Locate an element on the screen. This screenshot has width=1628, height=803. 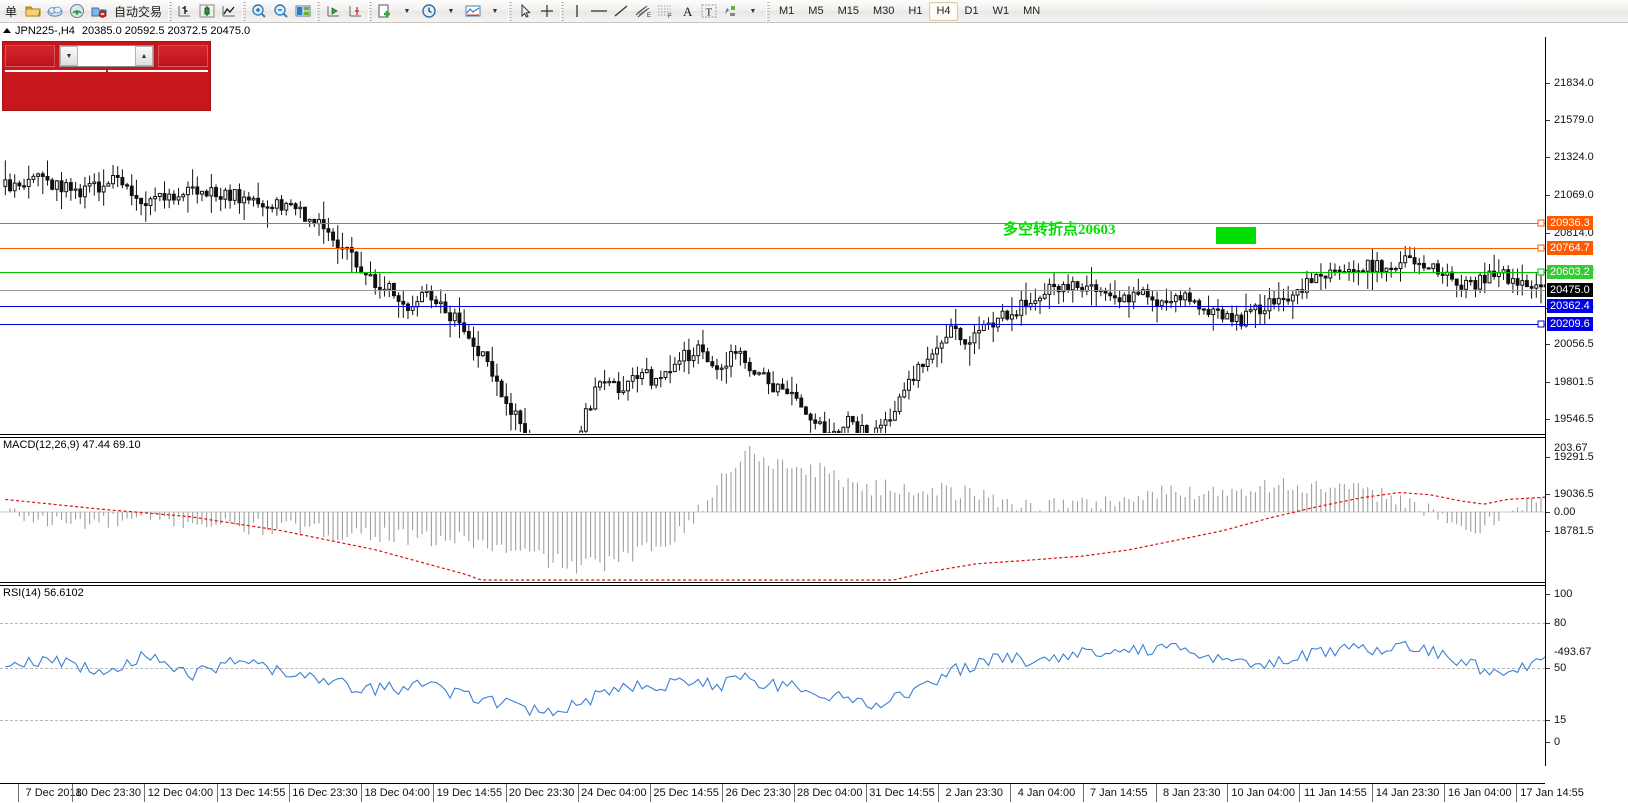
period-separator-icon is located at coordinates (429, 11).